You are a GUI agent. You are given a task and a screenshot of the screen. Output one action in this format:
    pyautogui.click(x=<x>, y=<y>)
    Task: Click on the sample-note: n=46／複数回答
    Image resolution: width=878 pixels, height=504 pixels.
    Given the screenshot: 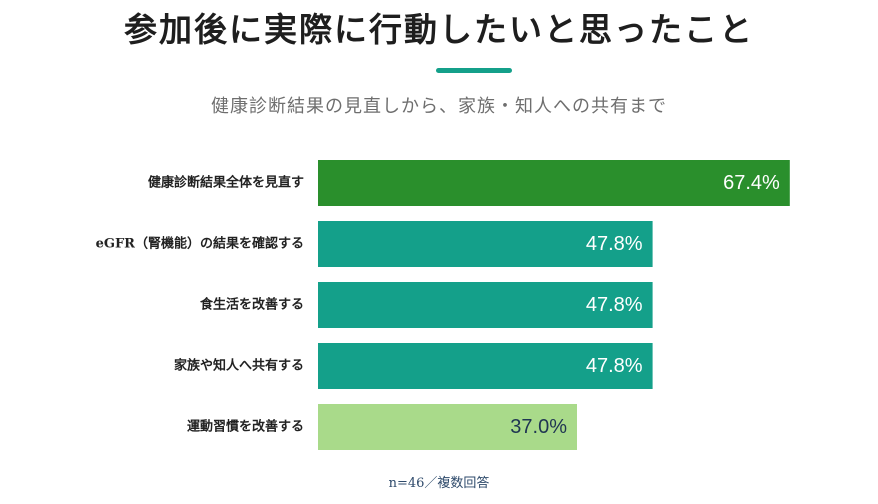 What is the action you would take?
    pyautogui.click(x=439, y=483)
    